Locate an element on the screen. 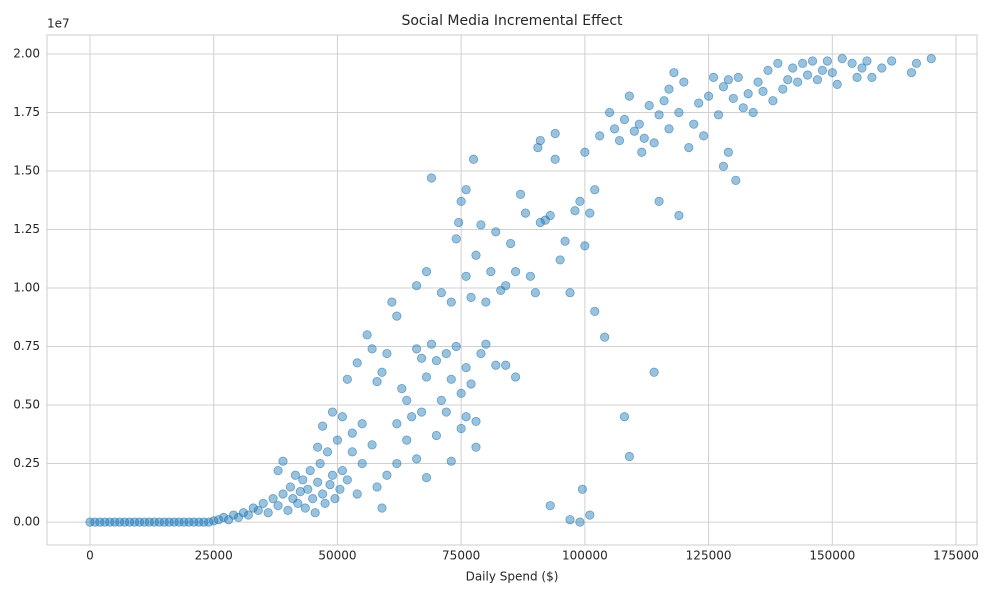 Image resolution: width=1000 pixels, height=600 pixels. x-tick-label: 75000 is located at coordinates (461, 556).